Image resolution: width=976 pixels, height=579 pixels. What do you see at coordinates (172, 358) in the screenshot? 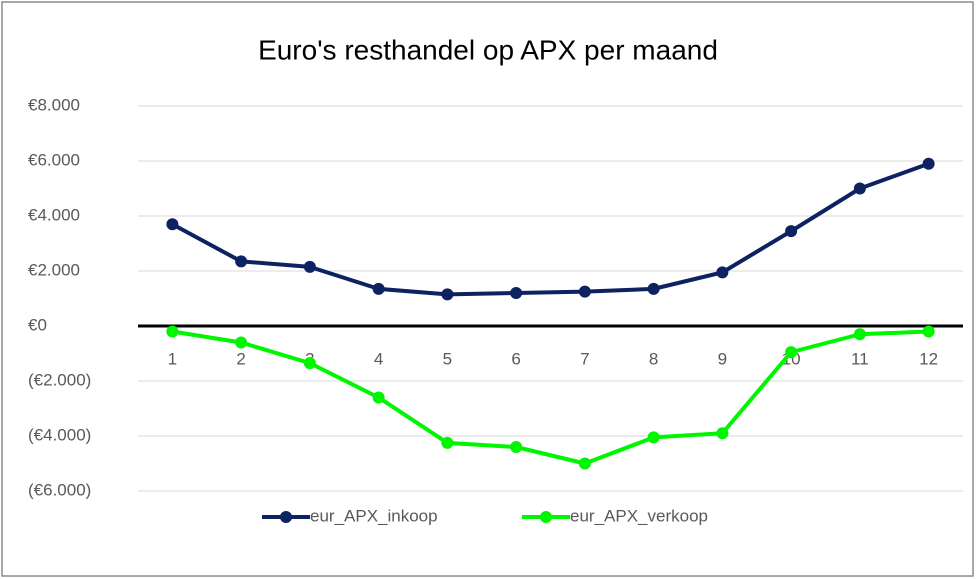
I see `x-tick-label: 1` at bounding box center [172, 358].